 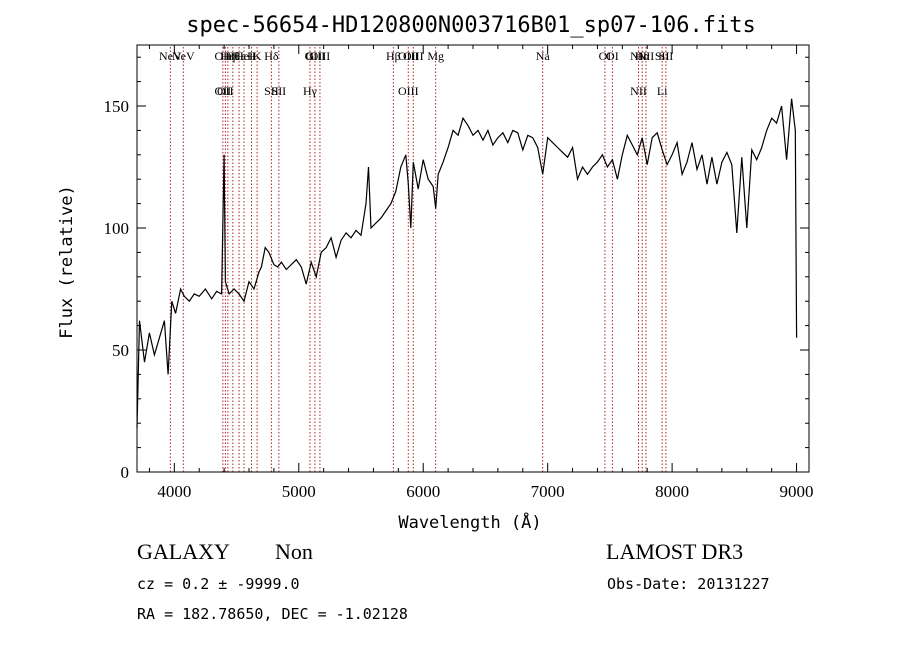 I want to click on line-marker-label: Hη, so click(x=227, y=56).